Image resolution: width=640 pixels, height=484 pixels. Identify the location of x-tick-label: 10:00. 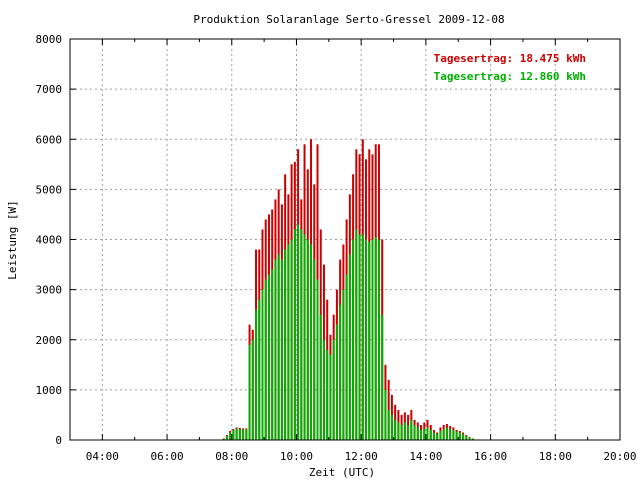
(296, 456).